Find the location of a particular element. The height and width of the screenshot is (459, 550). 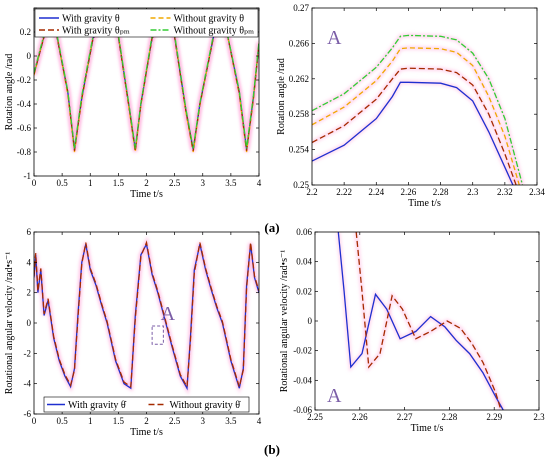

x-tick-label: 2.34 is located at coordinates (537, 192).